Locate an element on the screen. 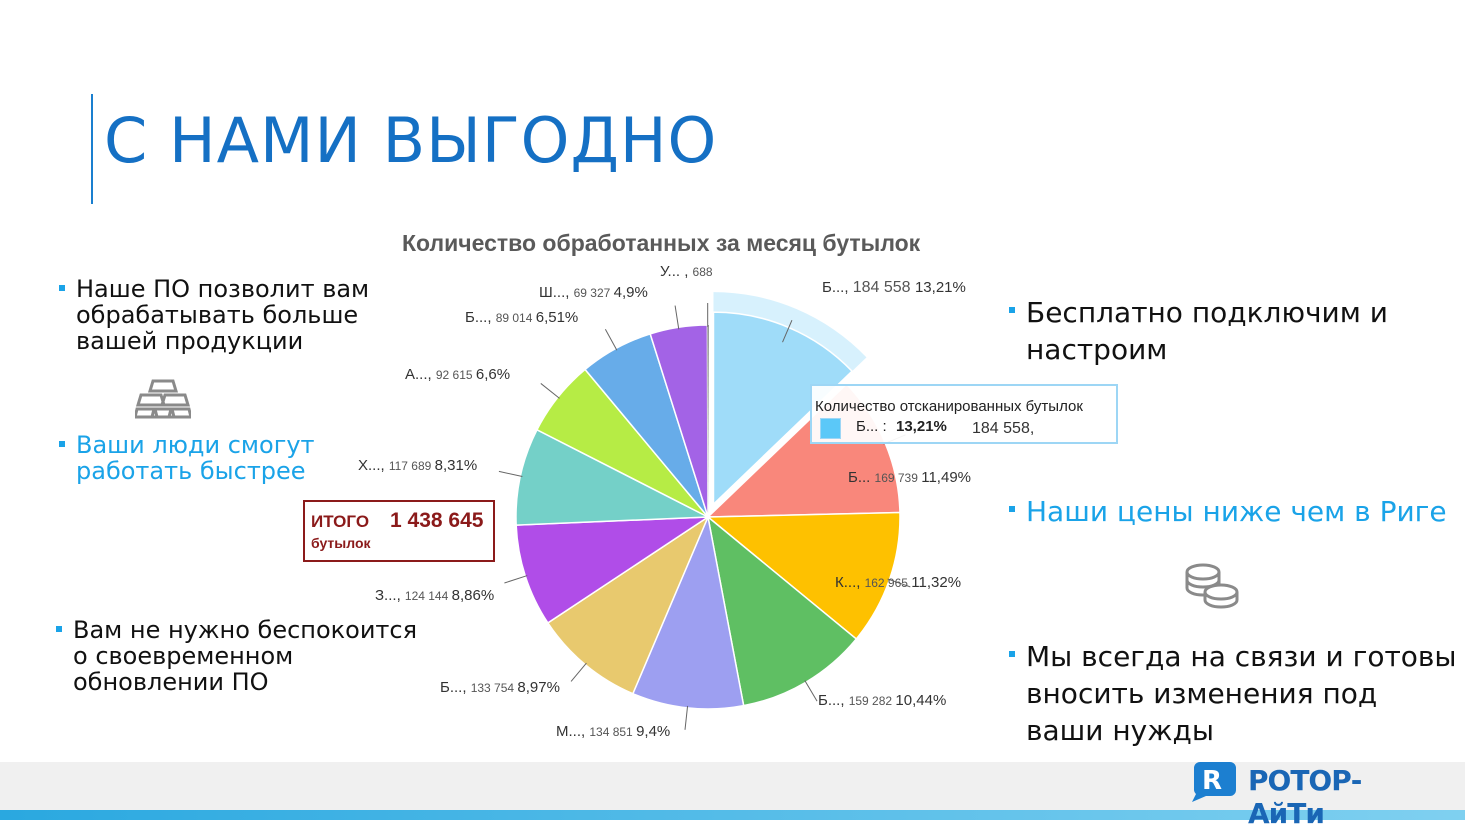 The width and height of the screenshot is (1465, 830). pie-slice-label: Х..., 117 689 8,31% is located at coordinates (417, 465).